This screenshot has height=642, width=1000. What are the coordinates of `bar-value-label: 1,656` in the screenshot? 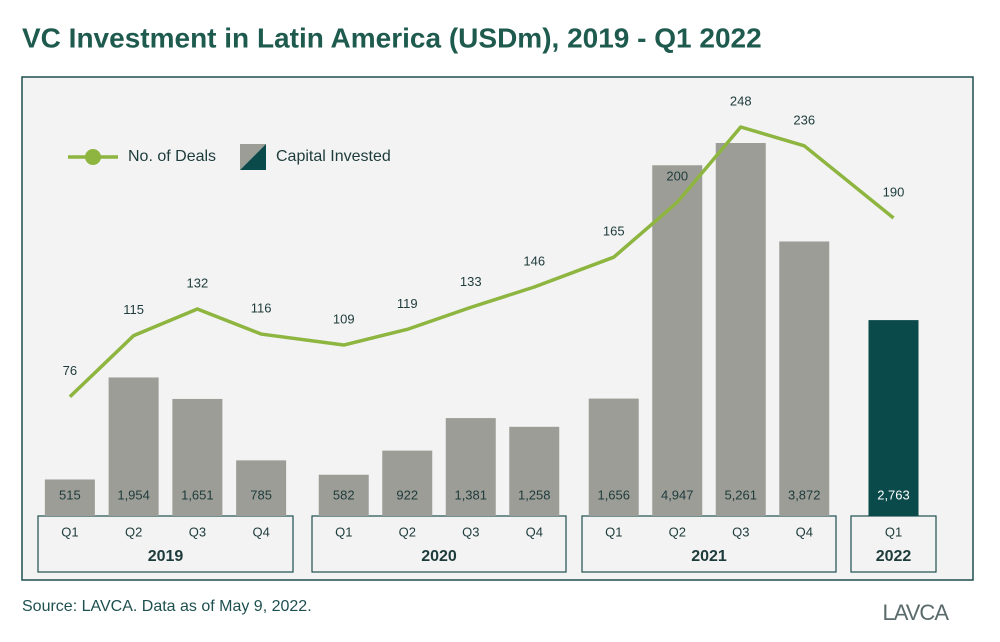 It's located at (613, 494).